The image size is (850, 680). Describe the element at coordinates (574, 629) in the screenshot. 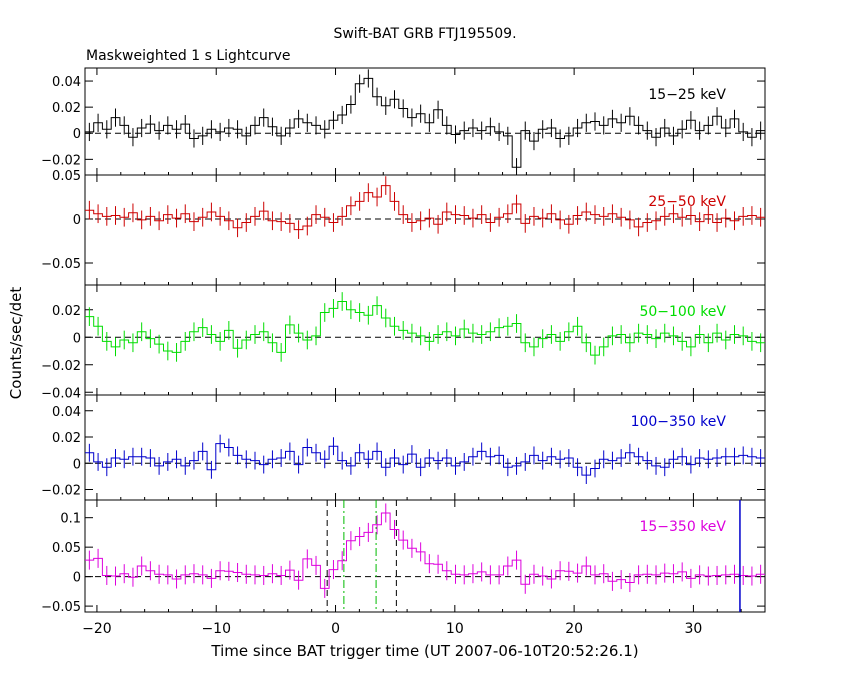

I see `x-tick-label: 20` at that location.